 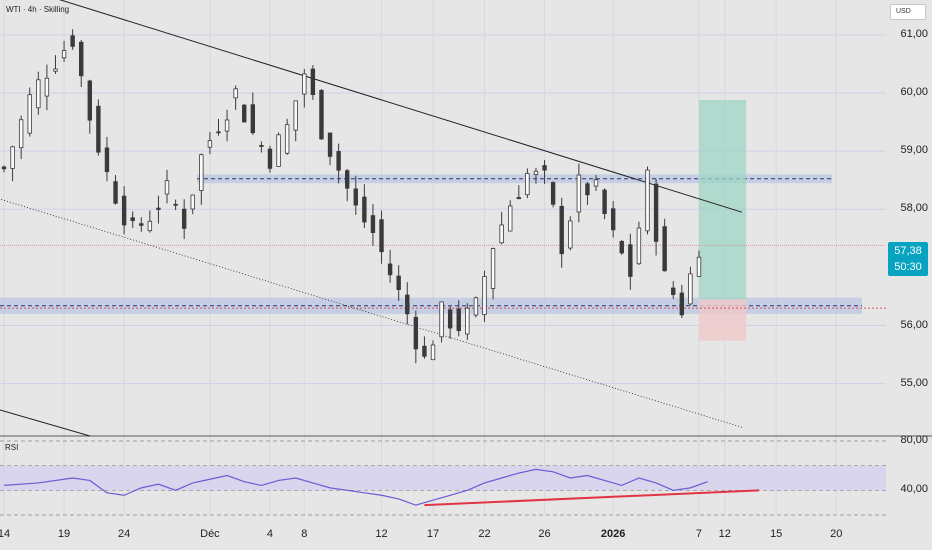 I want to click on x-tick-label: 4, so click(x=270, y=534).